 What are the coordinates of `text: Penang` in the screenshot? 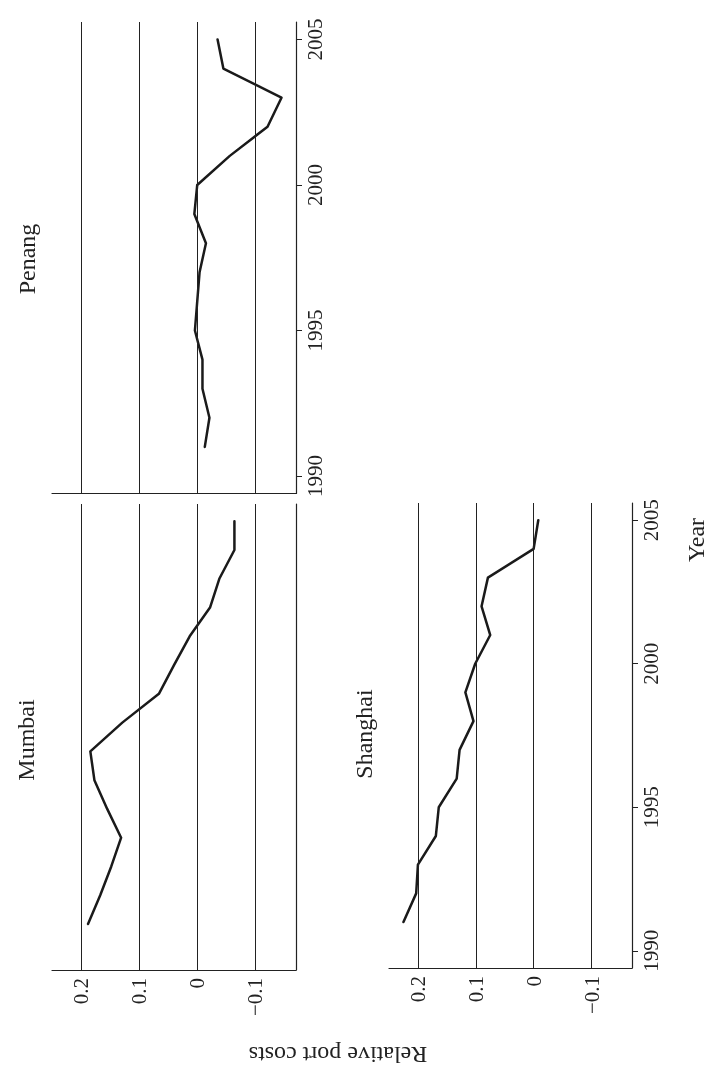 It's located at (27, 259).